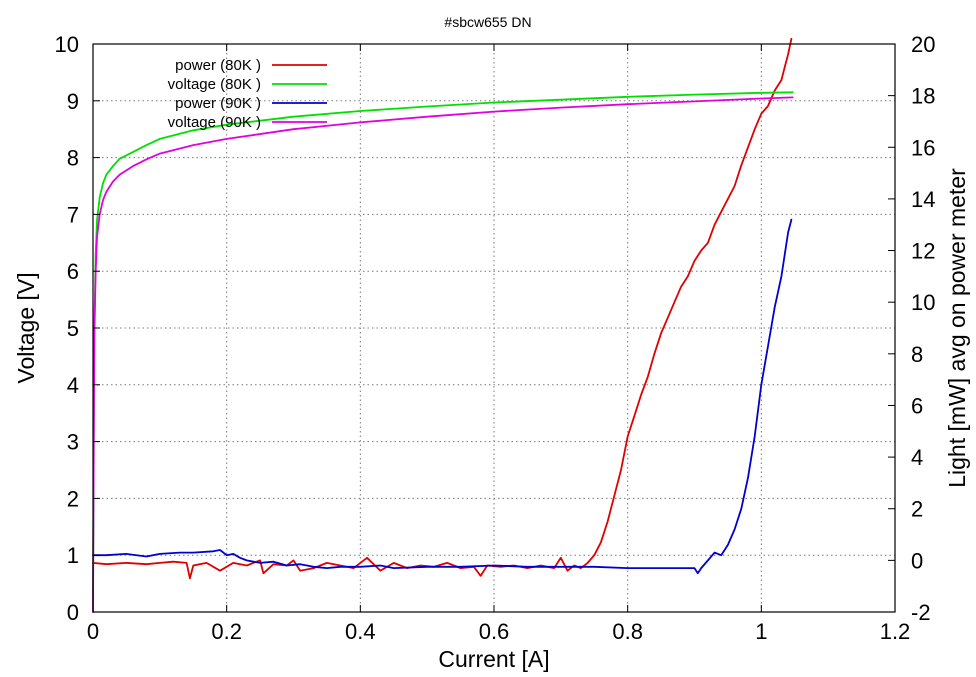 The image size is (976, 677). What do you see at coordinates (73, 328) in the screenshot?
I see `y-tick-label: 5` at bounding box center [73, 328].